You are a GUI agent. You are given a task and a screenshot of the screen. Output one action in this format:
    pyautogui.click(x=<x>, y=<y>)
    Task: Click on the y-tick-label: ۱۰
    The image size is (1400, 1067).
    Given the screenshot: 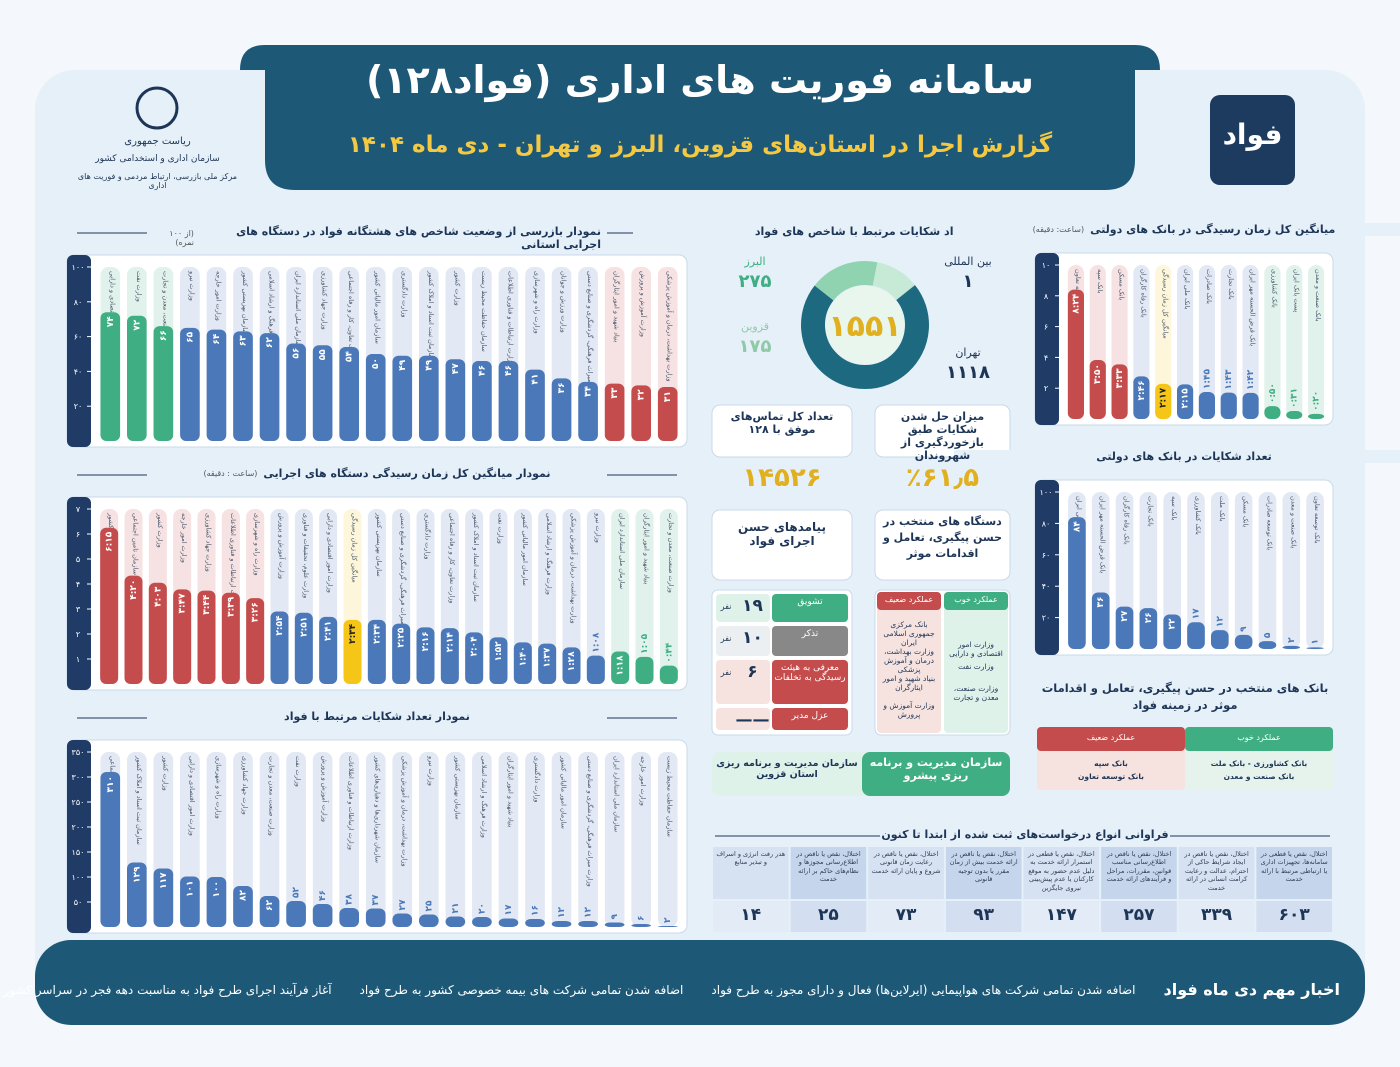 What is the action you would take?
    pyautogui.click(x=1046, y=265)
    